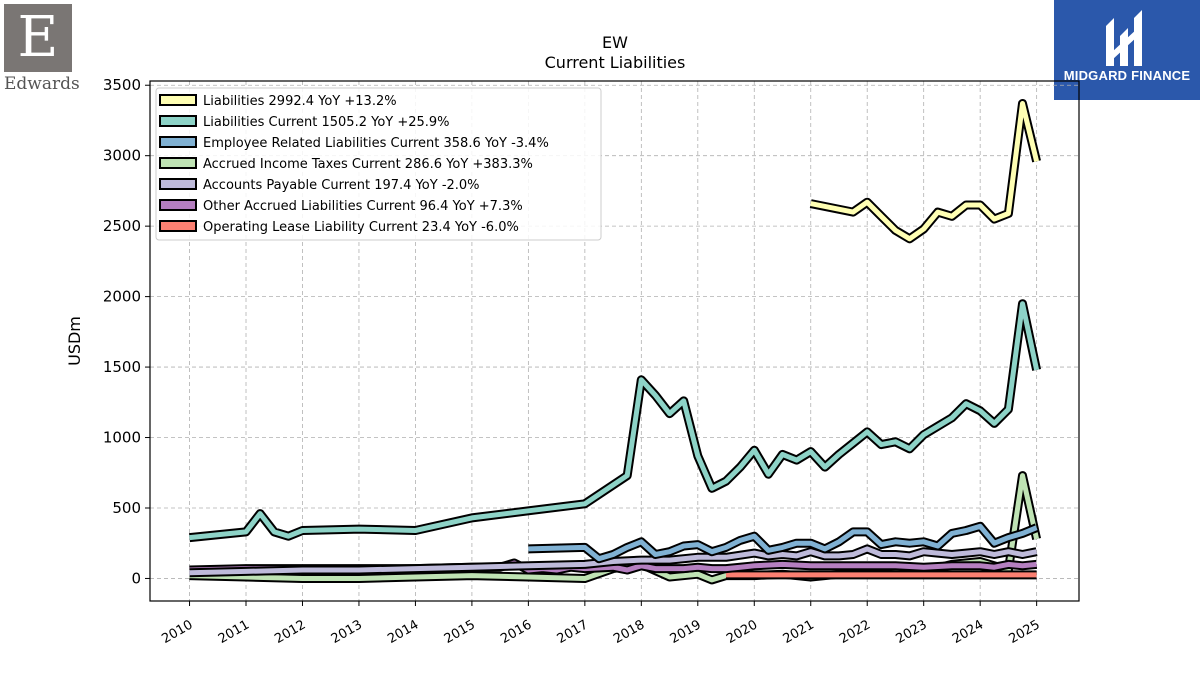 This screenshot has height=675, width=1200. Describe the element at coordinates (341, 185) in the screenshot. I see `legend-label: Accounts Payable Current 197.4 YoY -2.0%` at that location.